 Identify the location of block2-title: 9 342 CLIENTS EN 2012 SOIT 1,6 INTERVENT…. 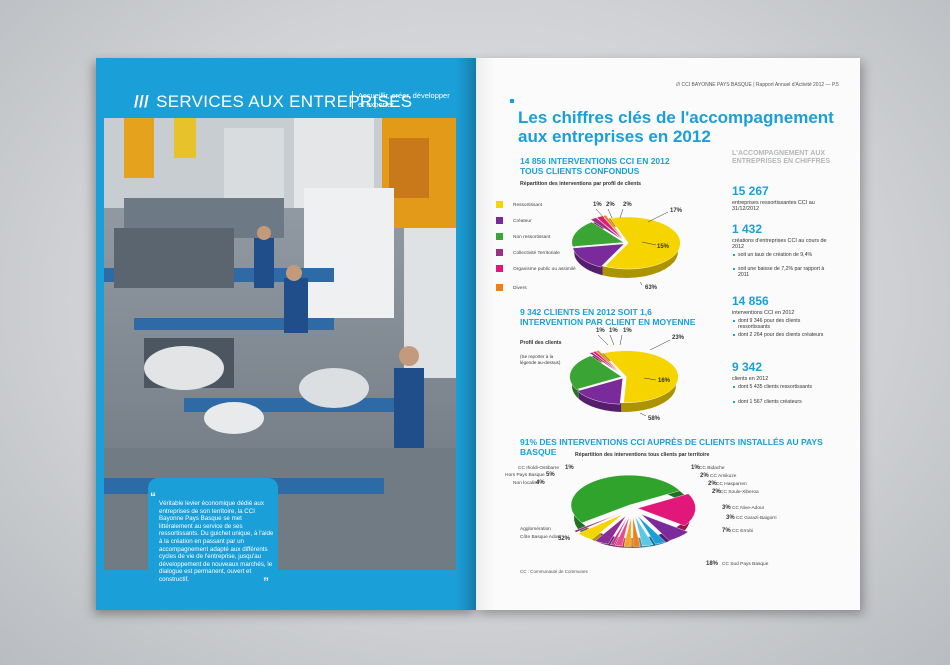
(608, 317).